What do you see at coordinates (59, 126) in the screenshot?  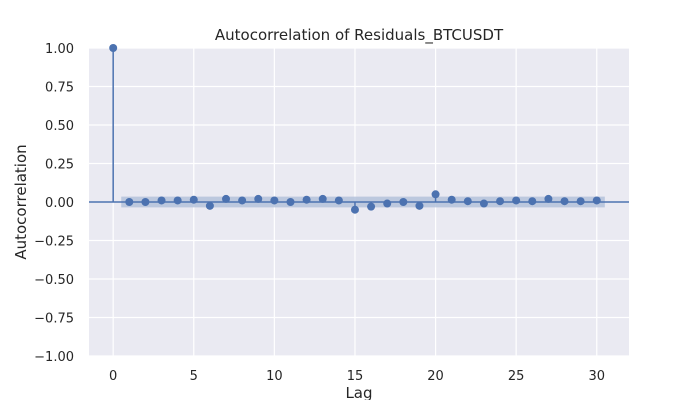 I see `y-tick-label: 0.50` at bounding box center [59, 126].